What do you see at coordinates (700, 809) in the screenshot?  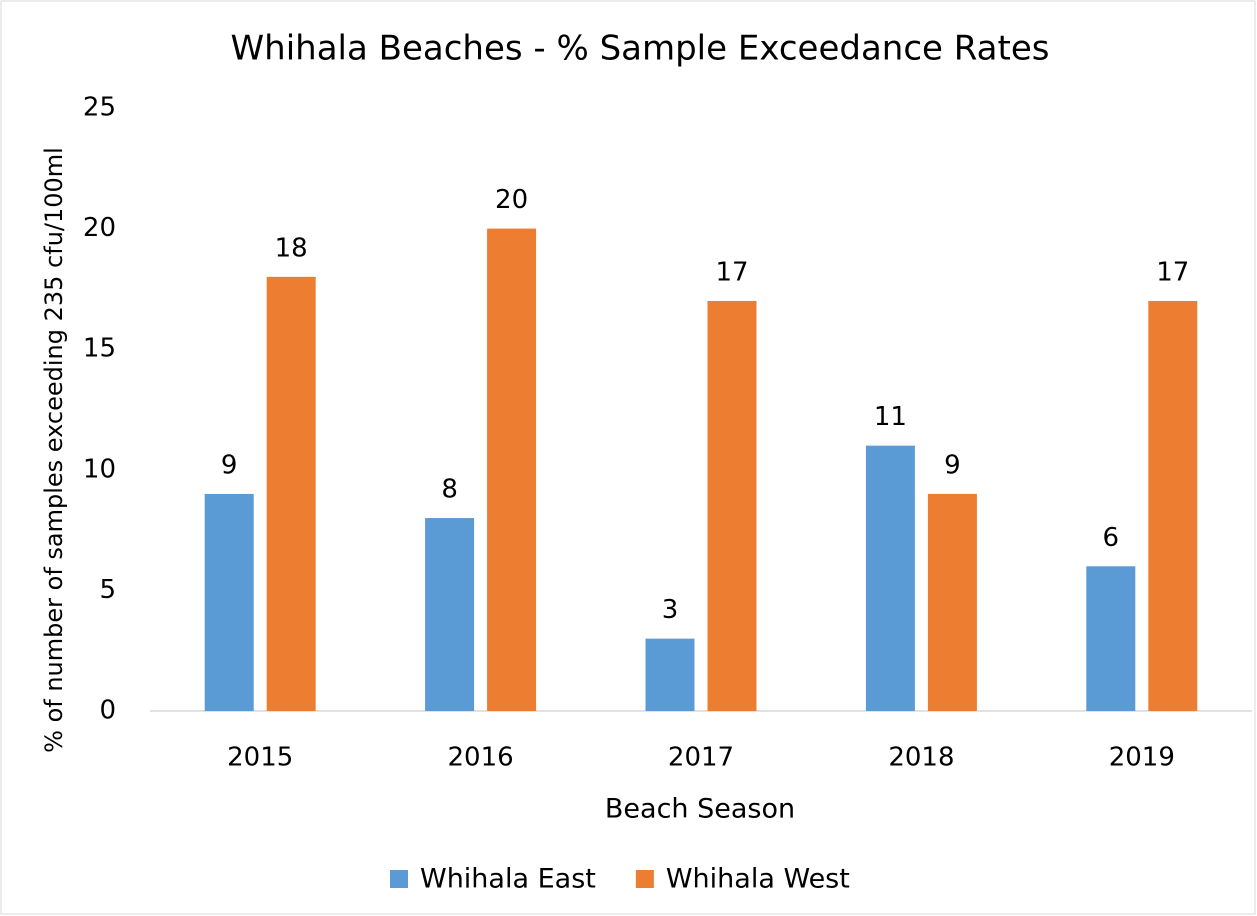 I see `x-axis-label: Beach Season` at bounding box center [700, 809].